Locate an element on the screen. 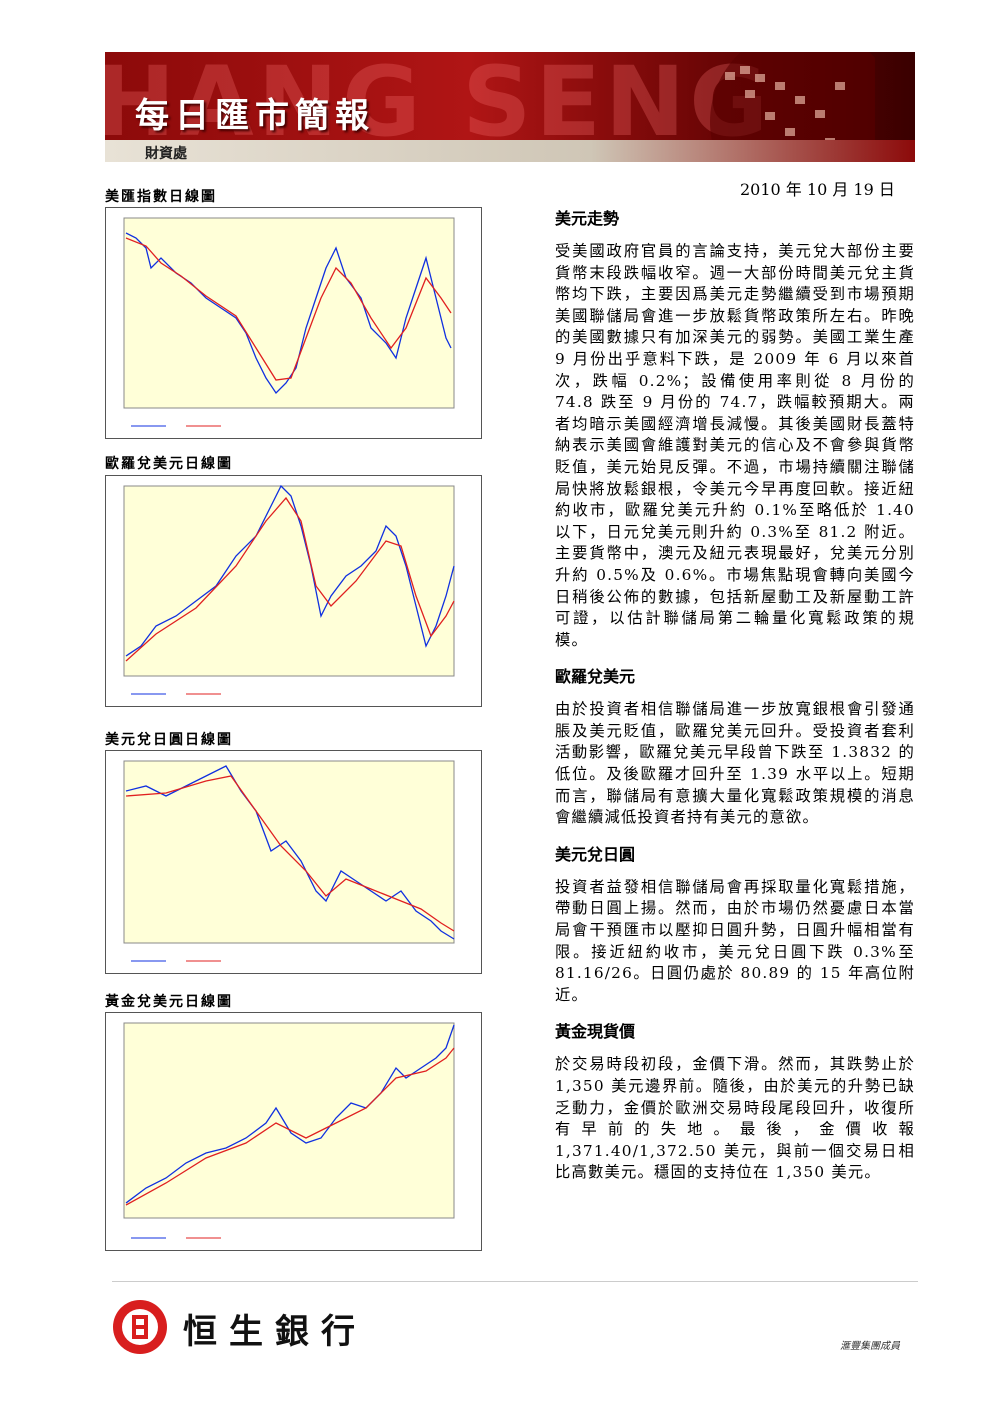 The image size is (992, 1403). chart-title: 歐羅兌美元日線圖 is located at coordinates (169, 464).